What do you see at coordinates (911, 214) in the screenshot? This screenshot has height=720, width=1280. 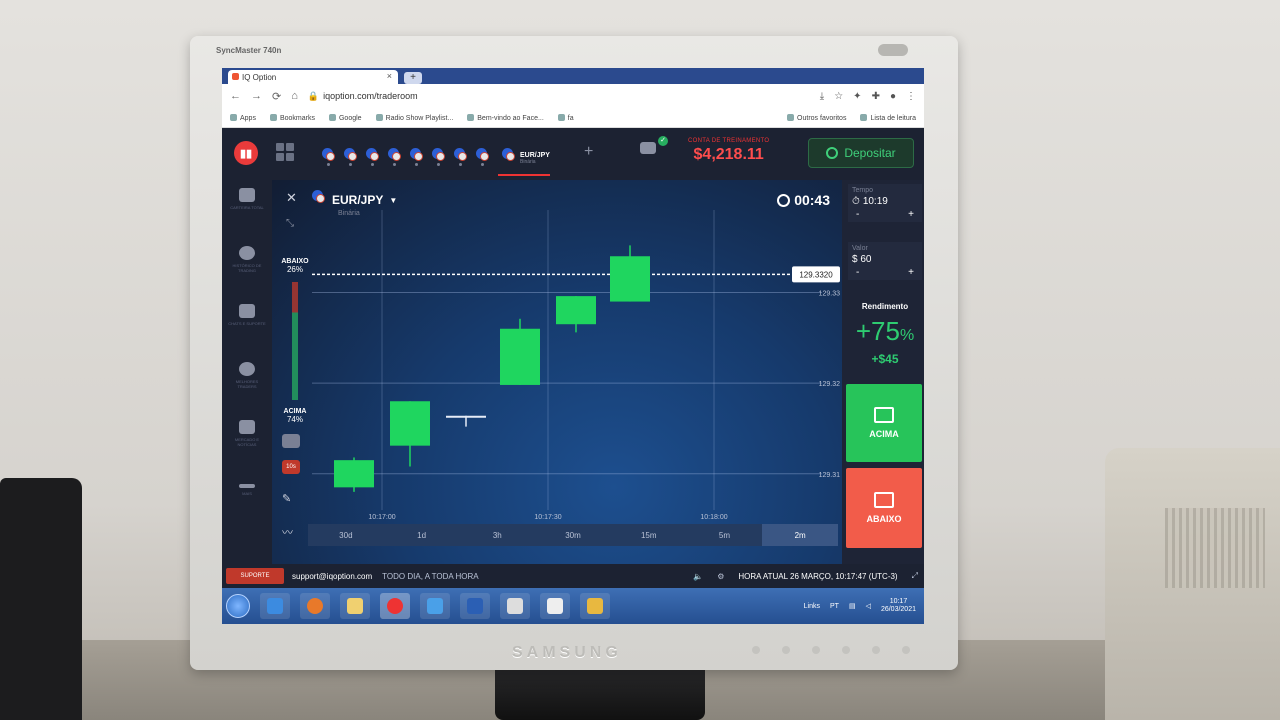 I see `time-increase-button: +` at bounding box center [911, 214].